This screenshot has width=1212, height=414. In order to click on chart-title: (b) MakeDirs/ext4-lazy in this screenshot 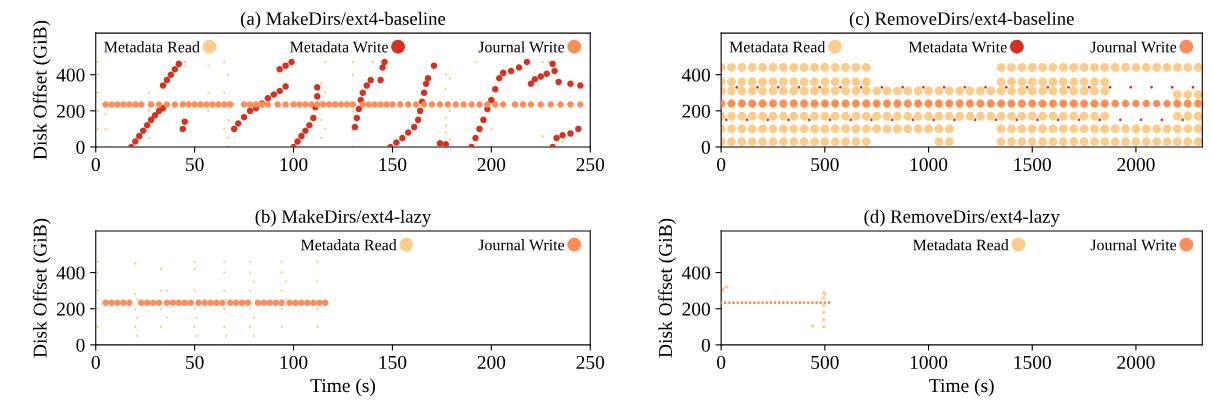, I will do `click(343, 218)`.